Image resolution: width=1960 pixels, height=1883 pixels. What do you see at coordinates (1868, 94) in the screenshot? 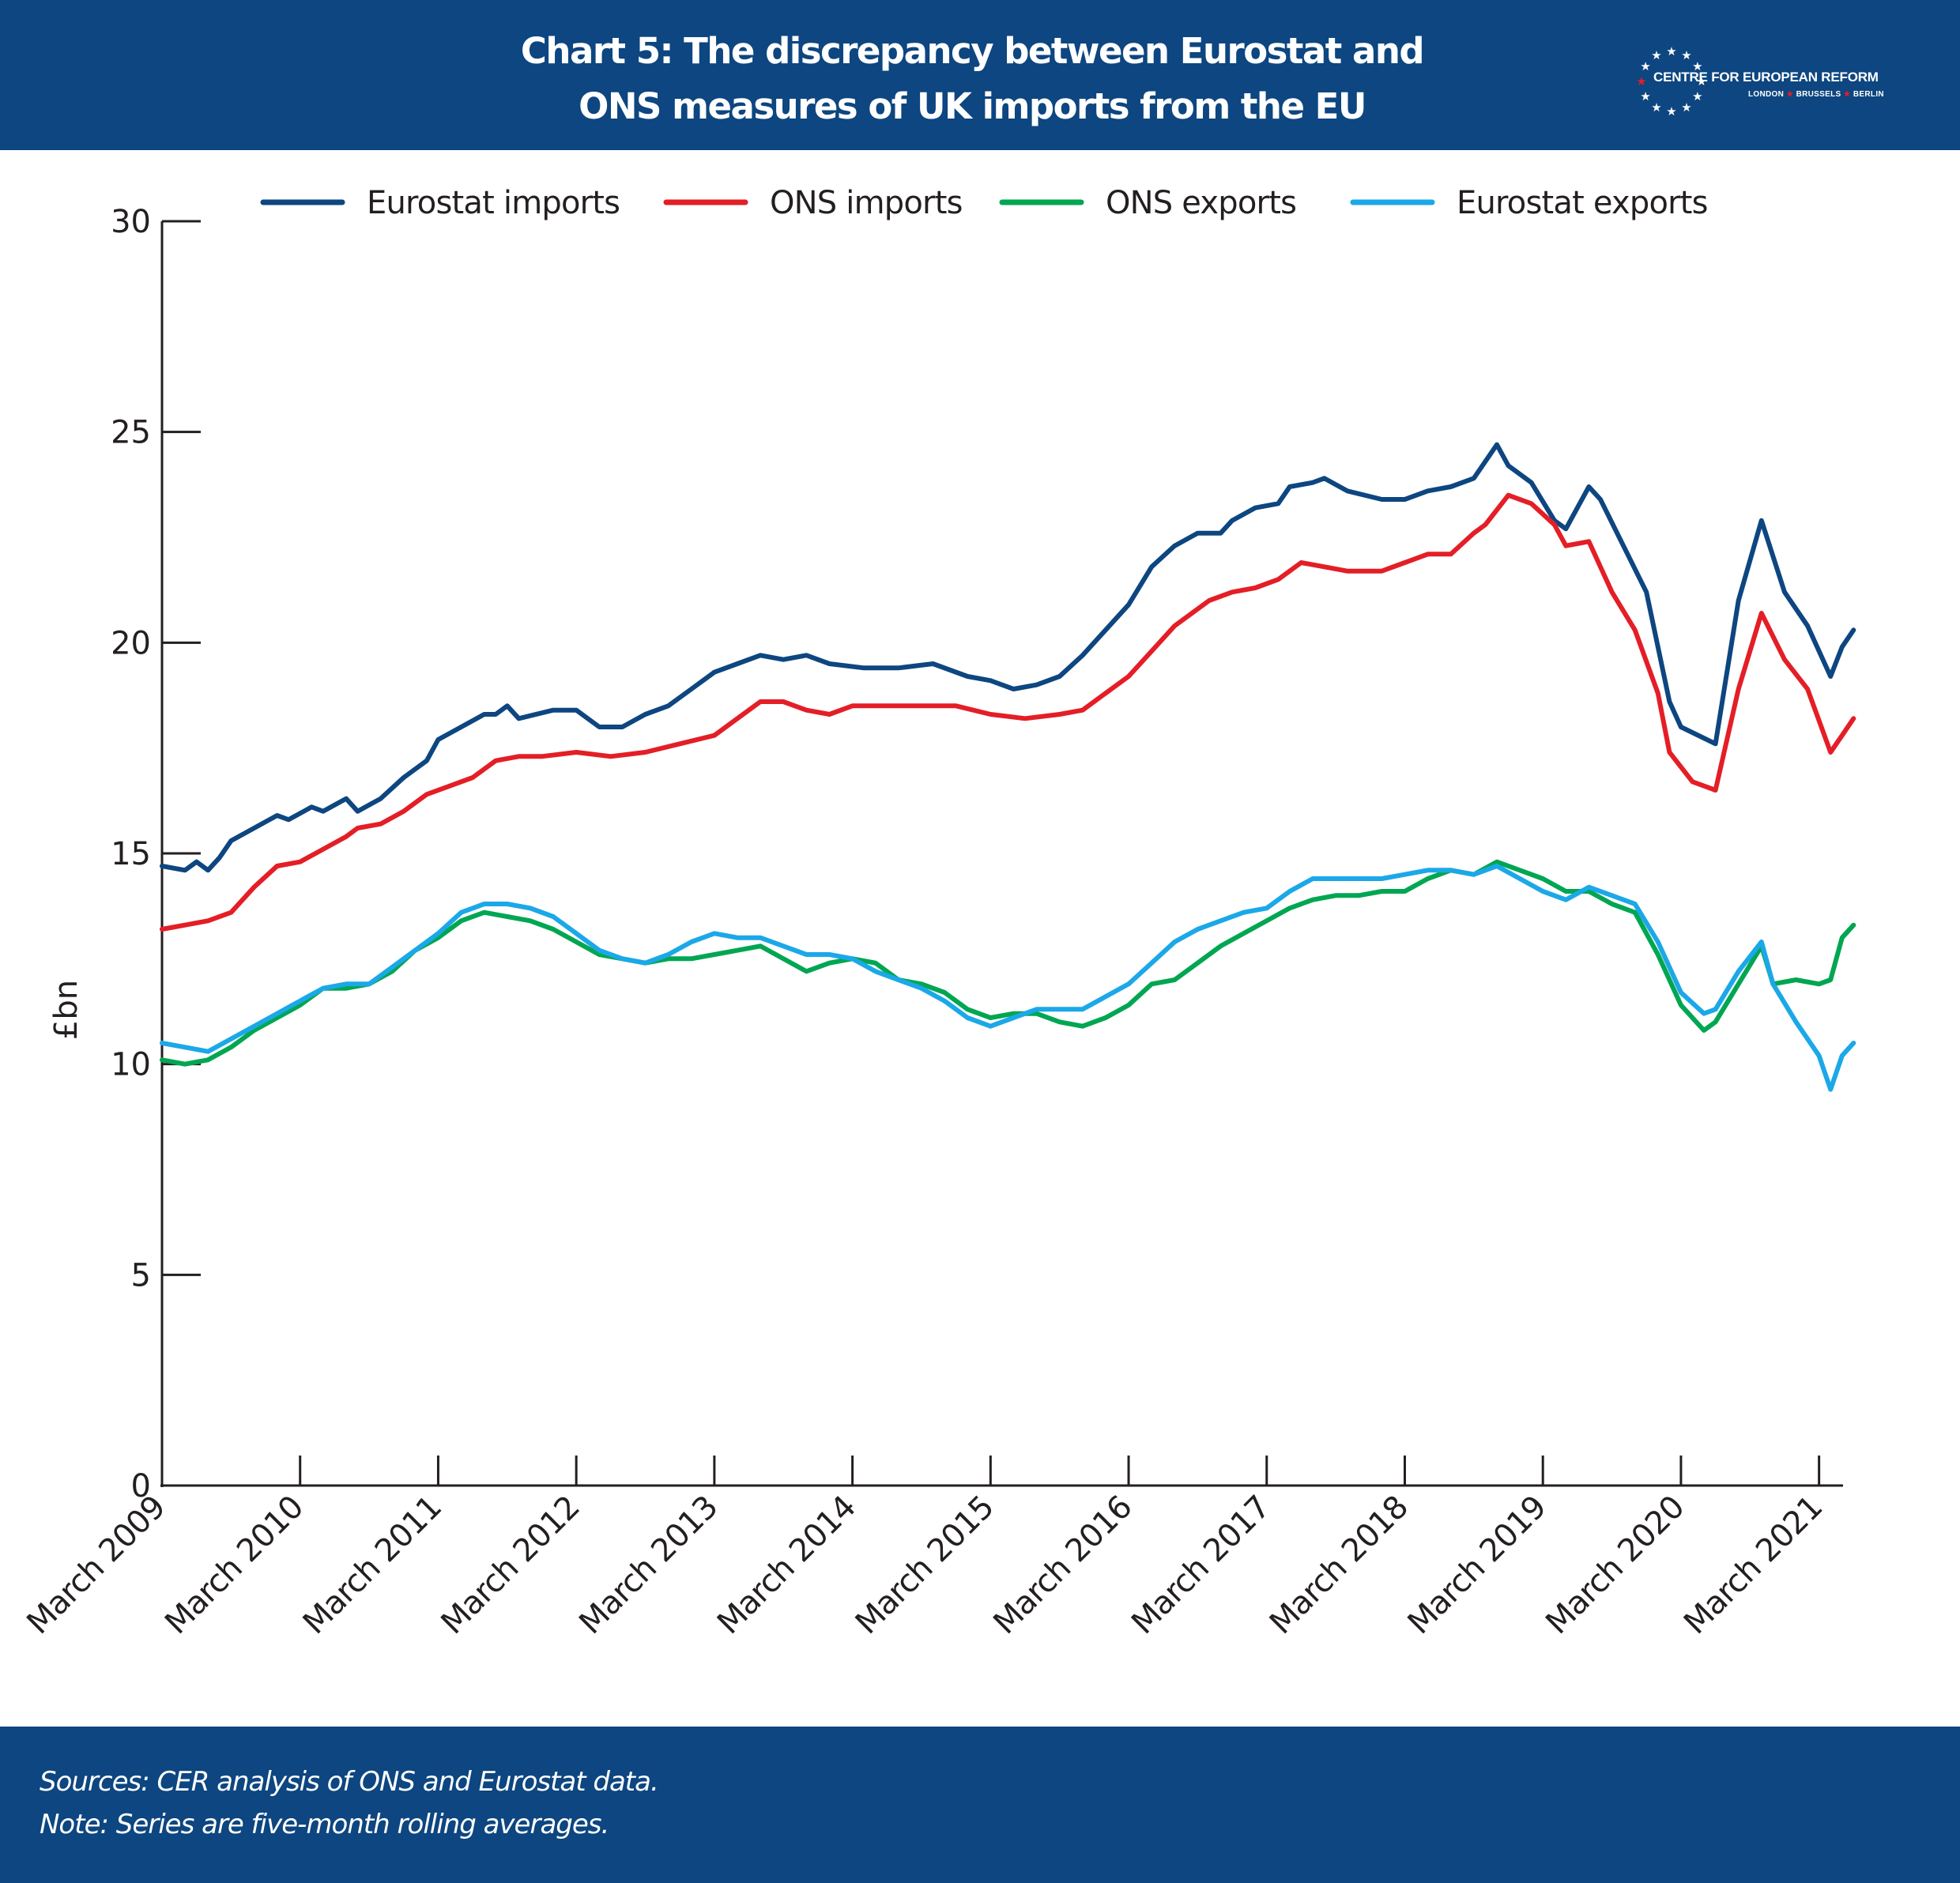
I see `logo-city-berlin: BERLIN` at bounding box center [1868, 94].